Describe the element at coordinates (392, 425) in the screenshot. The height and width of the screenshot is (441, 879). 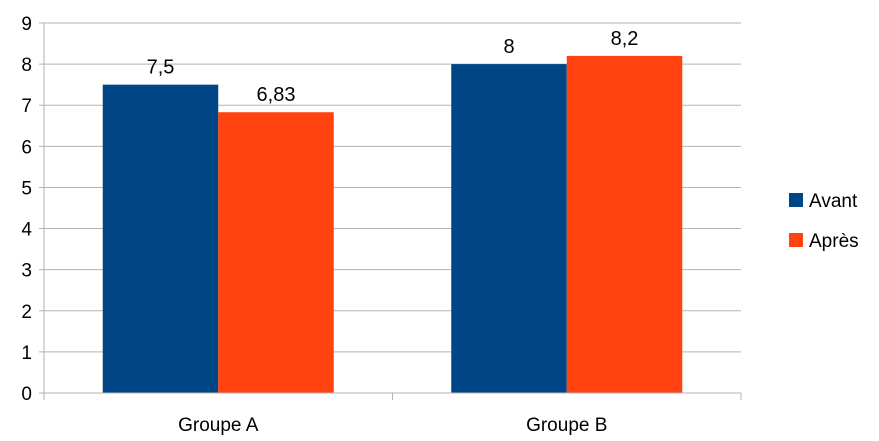
I see `x-tick-labels: Groupe A Groupe B` at that location.